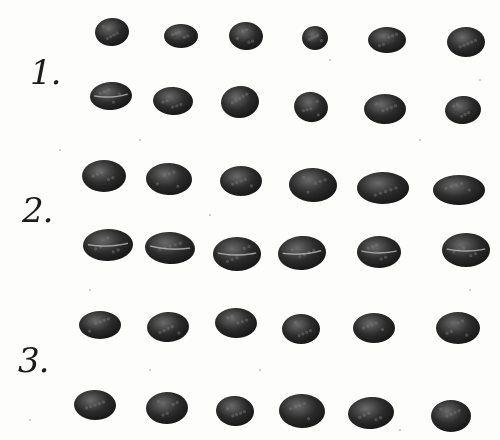  What do you see at coordinates (37, 211) in the screenshot?
I see `group-label-2: 2.` at bounding box center [37, 211].